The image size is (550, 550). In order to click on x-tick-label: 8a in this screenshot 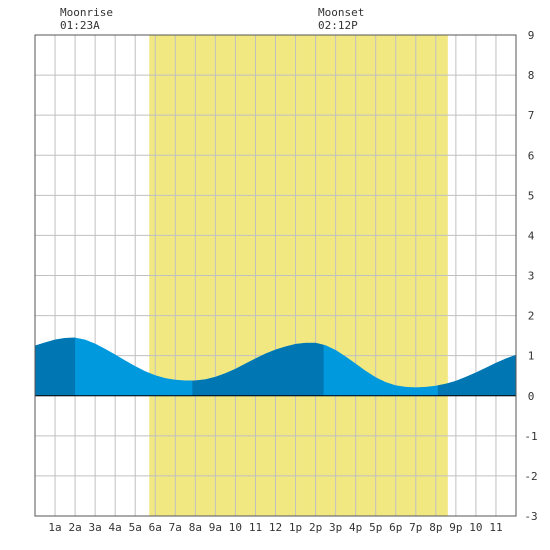, I will do `click(195, 527)`.